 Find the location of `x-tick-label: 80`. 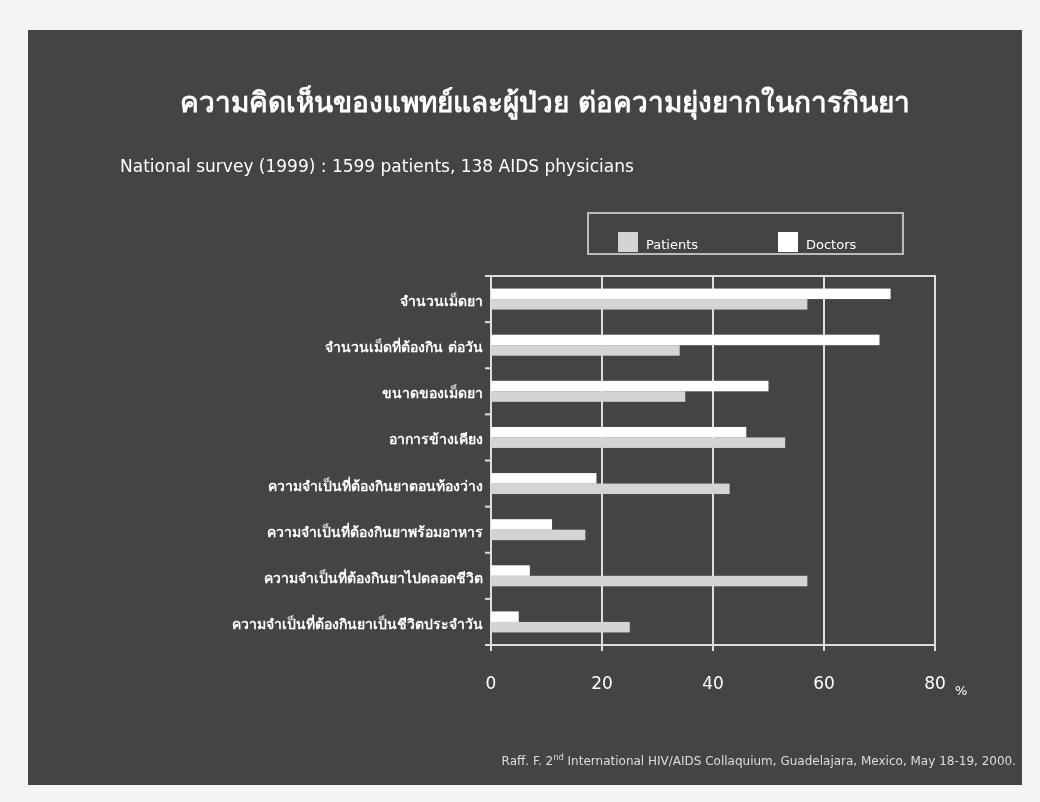

x-tick-label: 80 is located at coordinates (935, 683).